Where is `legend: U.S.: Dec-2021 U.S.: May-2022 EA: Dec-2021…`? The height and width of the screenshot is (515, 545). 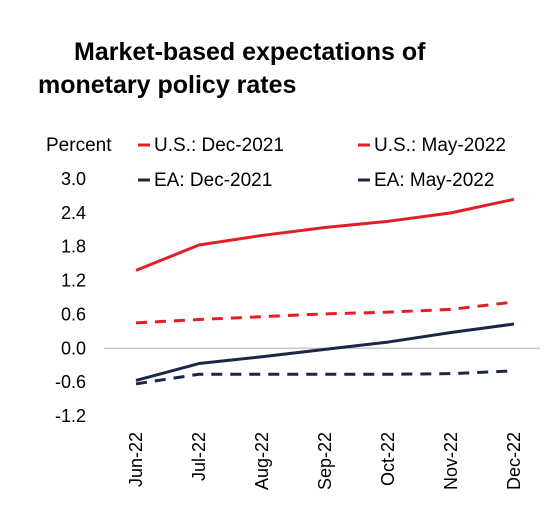 legend: U.S.: Dec-2021 U.S.: May-2022 EA: Dec-2021… is located at coordinates (322, 163).